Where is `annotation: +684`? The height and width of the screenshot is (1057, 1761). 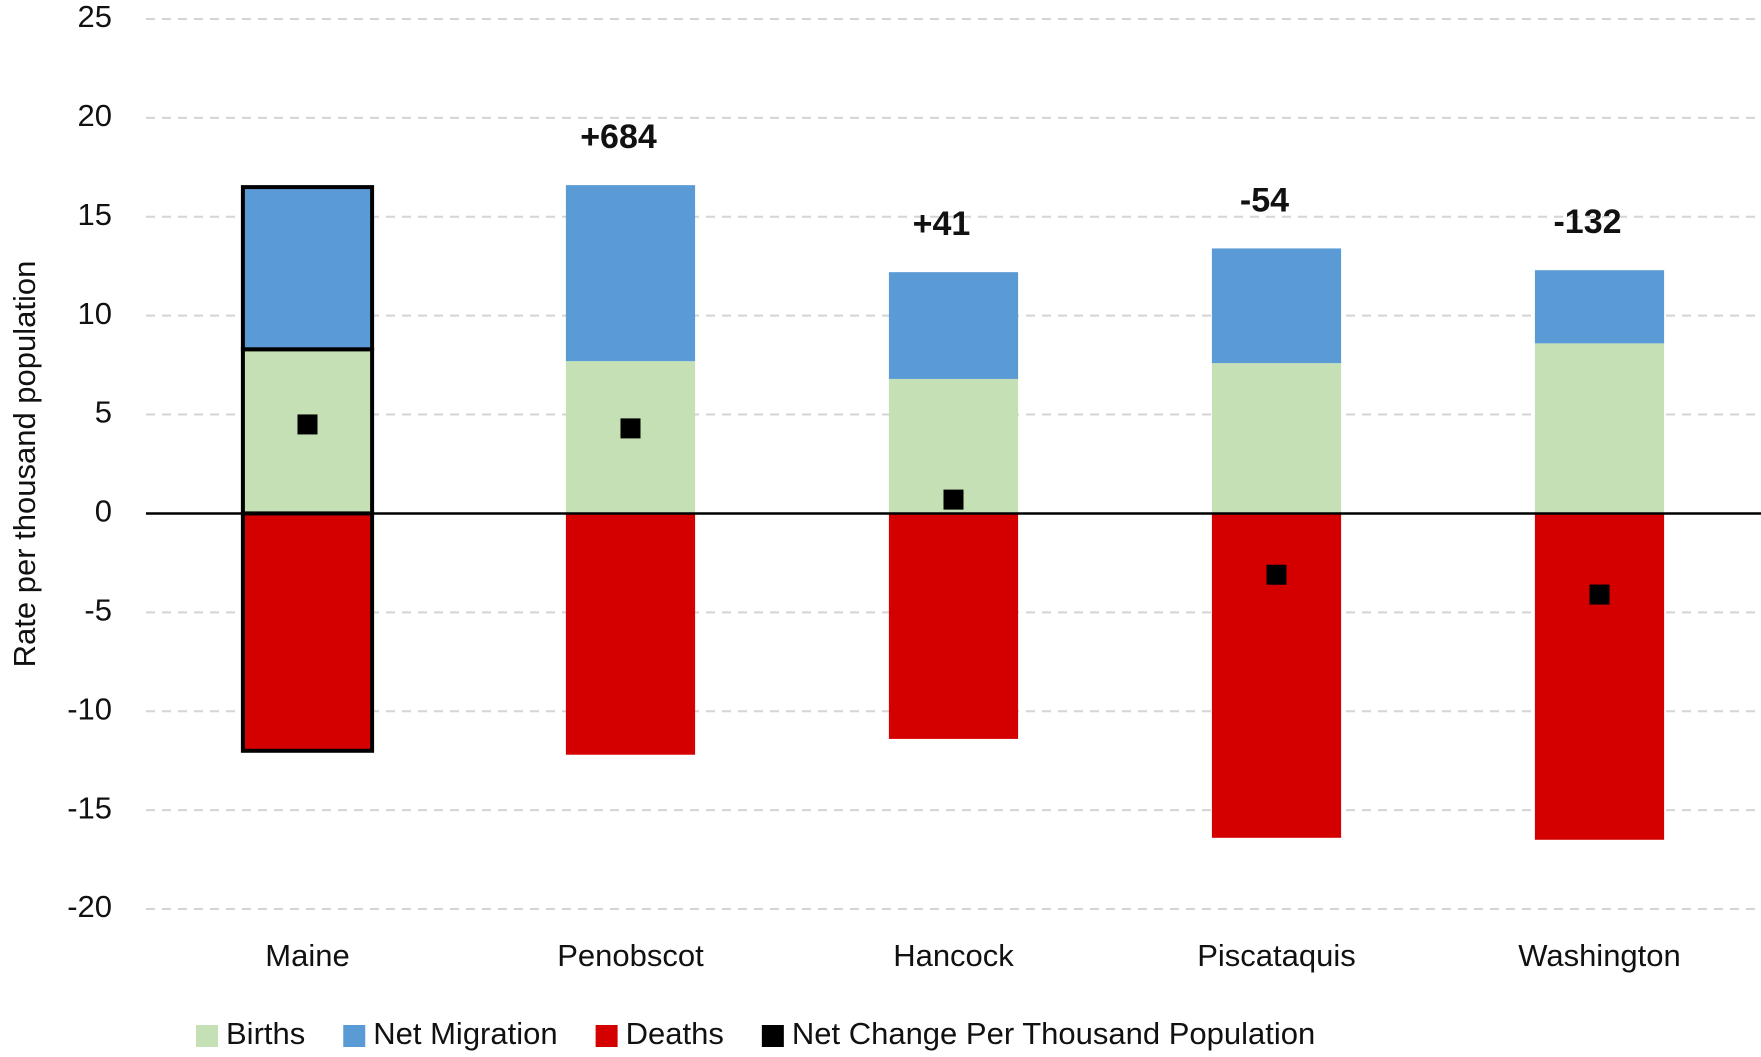
annotation: +684 is located at coordinates (618, 137).